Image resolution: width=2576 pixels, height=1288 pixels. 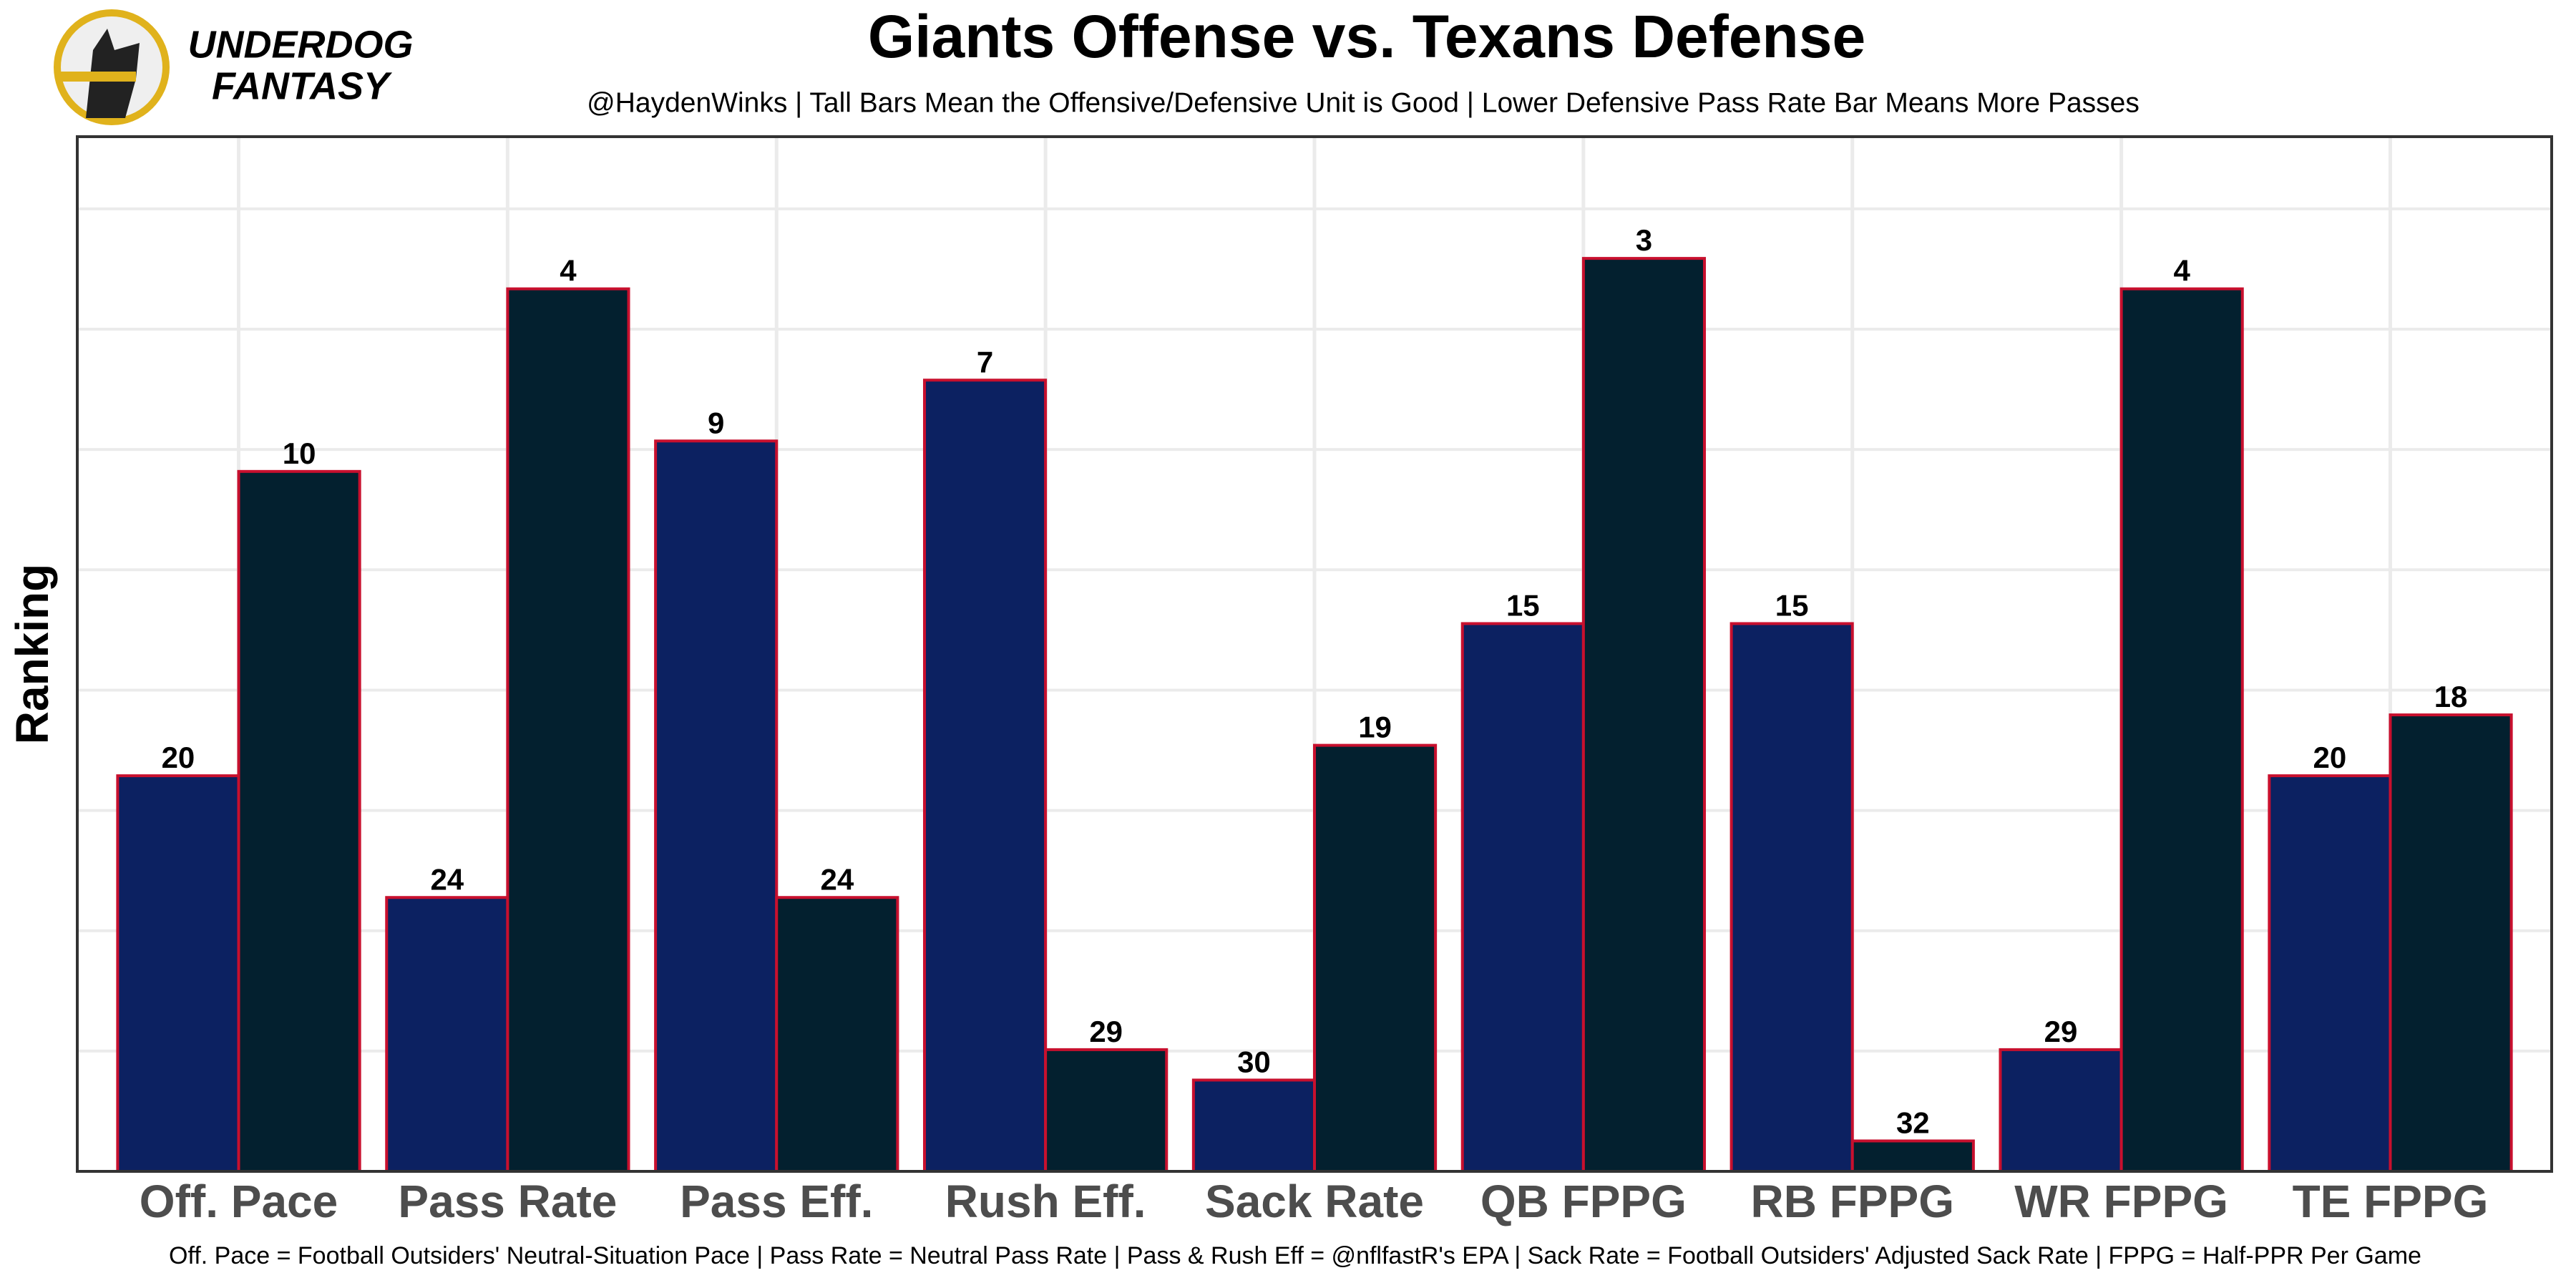 What do you see at coordinates (299, 453) in the screenshot?
I see `data-label: 10` at bounding box center [299, 453].